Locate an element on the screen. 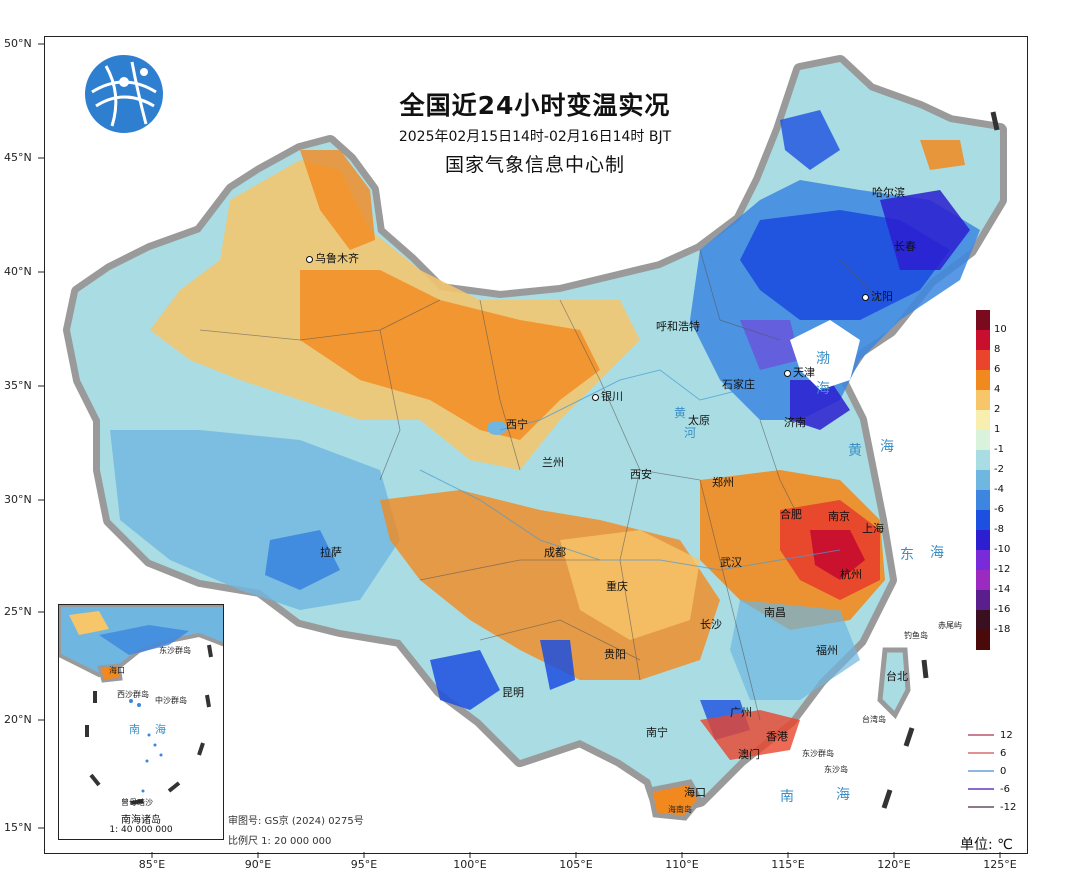 The height and width of the screenshot is (880, 1080). lon-label: 125°E is located at coordinates (1000, 864).